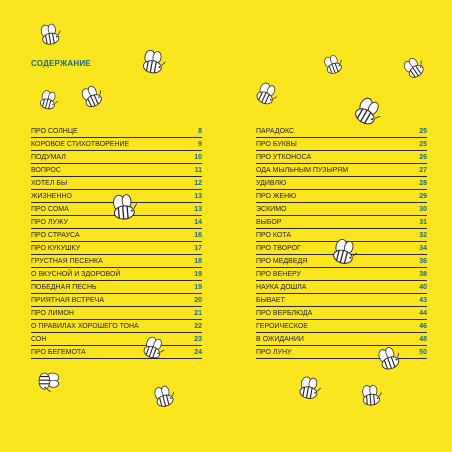  I want to click on toc-entry-title: ПРО ТВОРОГ, so click(278, 248).